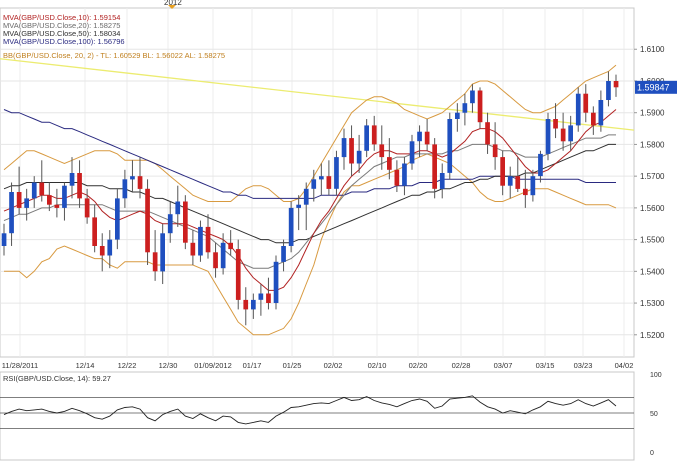 The height and width of the screenshot is (462, 680). What do you see at coordinates (652, 271) in the screenshot?
I see `price-tick-label: 1.5400` at bounding box center [652, 271].